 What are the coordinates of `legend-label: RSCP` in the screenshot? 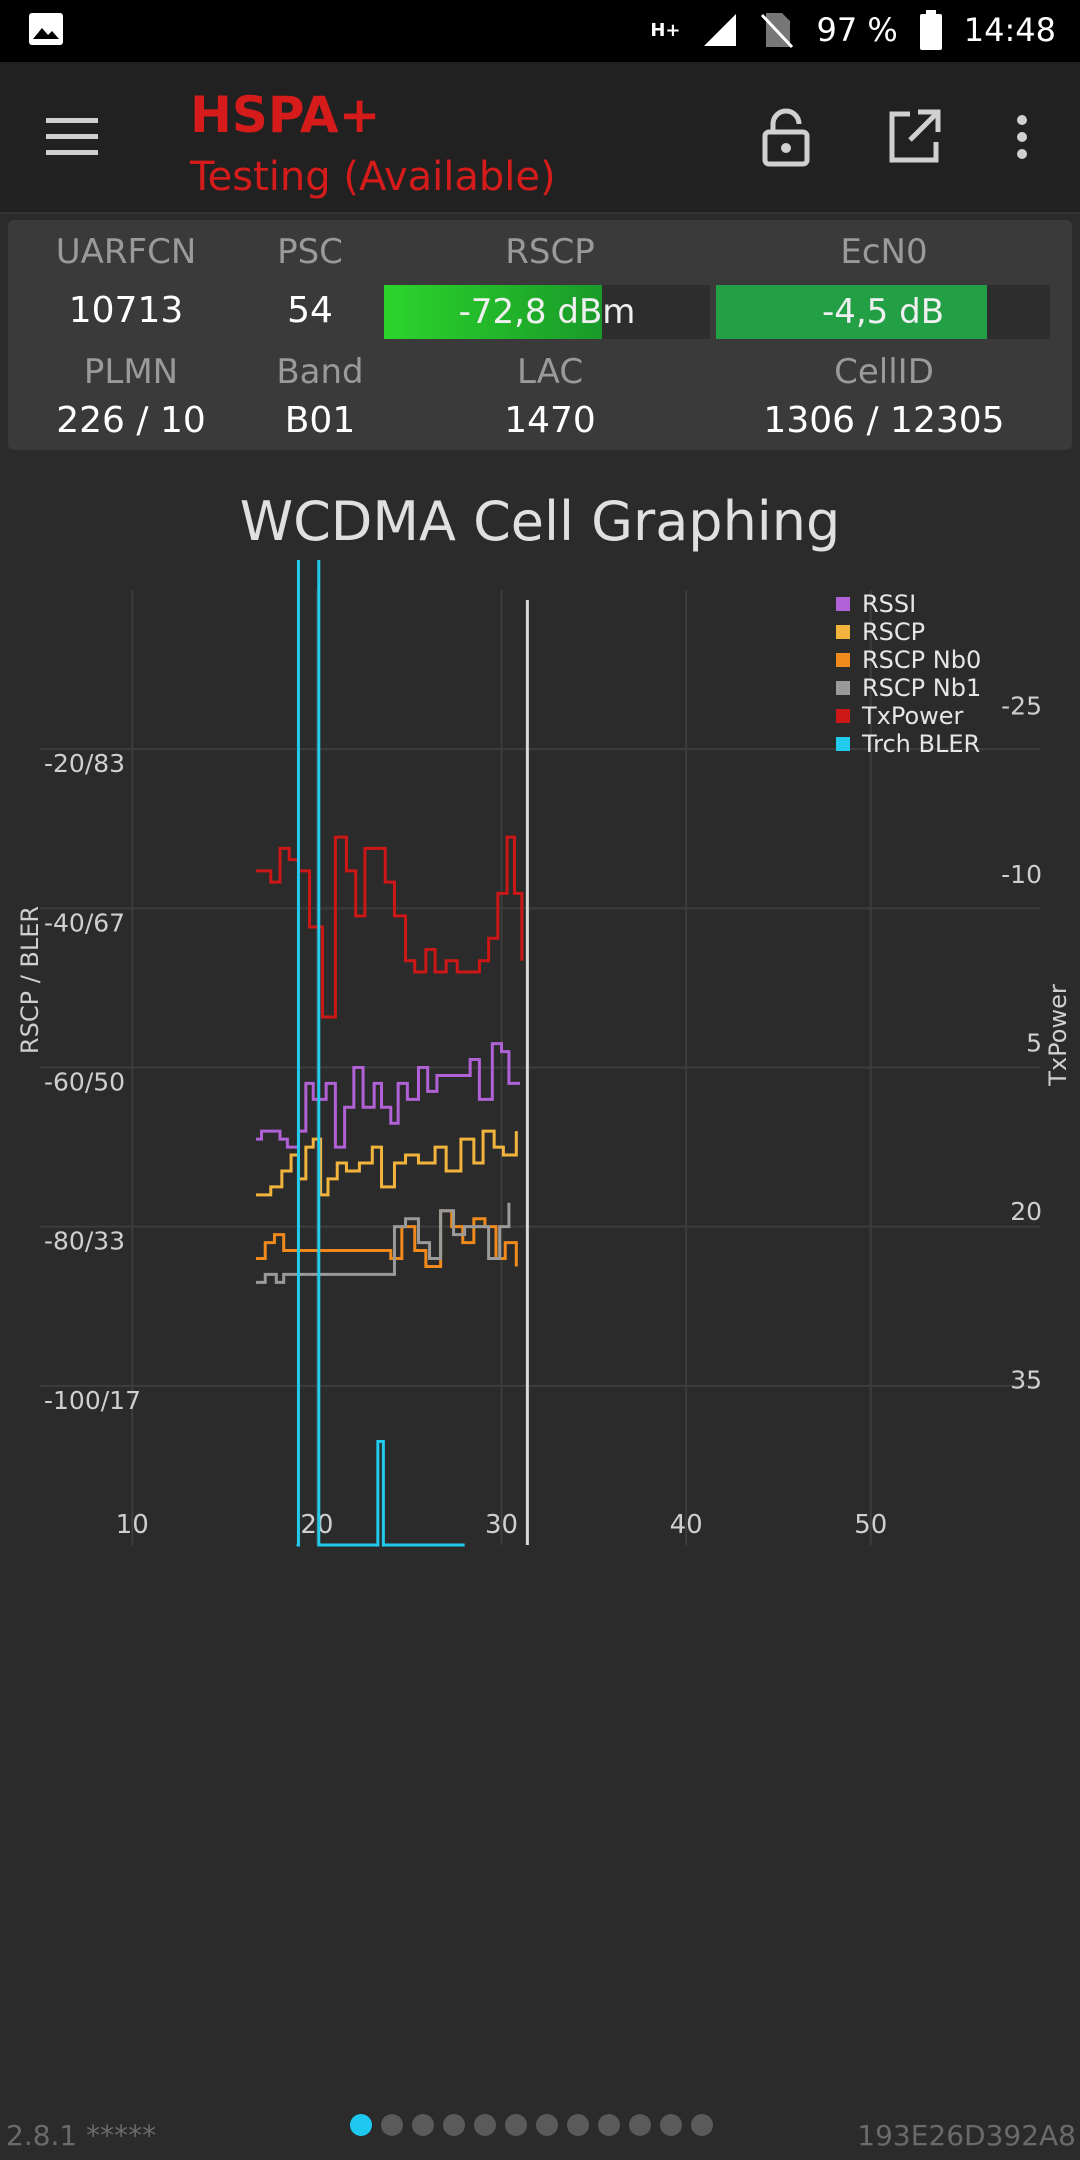 It's located at (894, 632).